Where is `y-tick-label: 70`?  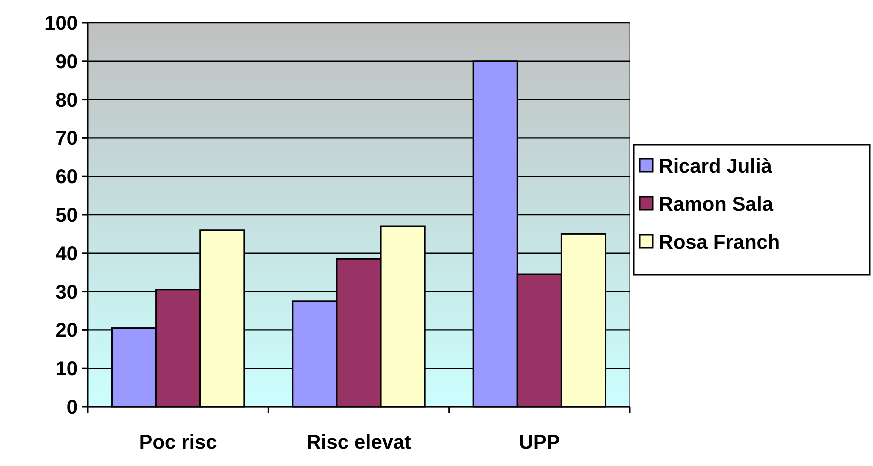
y-tick-label: 70 is located at coordinates (67, 139).